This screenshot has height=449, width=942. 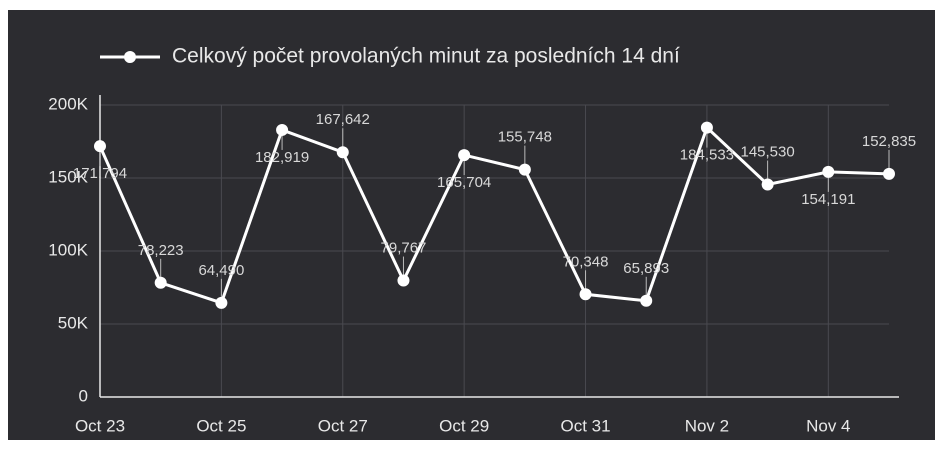 I want to click on legend-marker, so click(x=130, y=57).